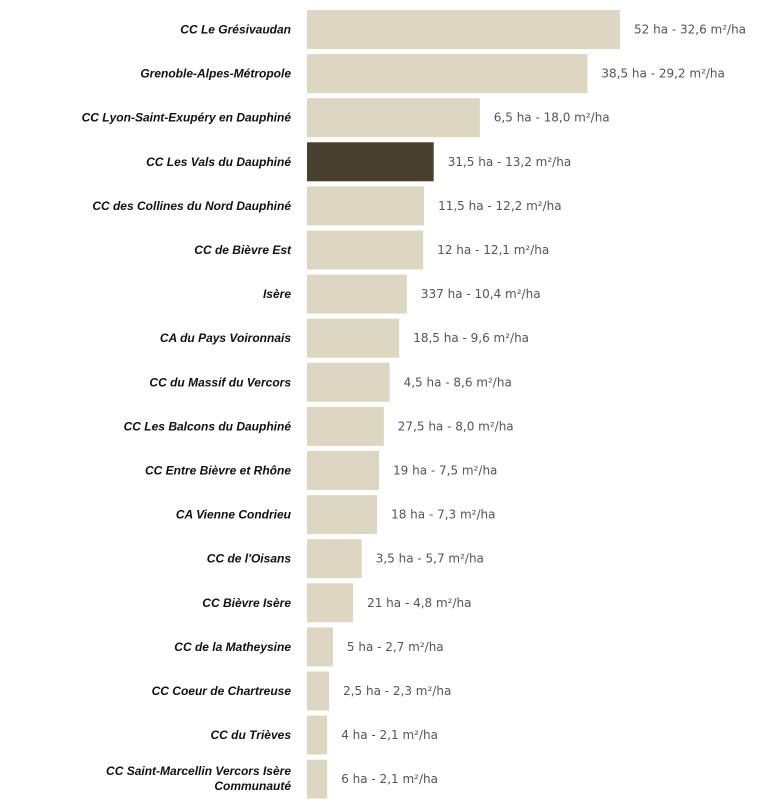 The height and width of the screenshot is (802, 776). I want to click on value-label-5: 12 ha - 12,1 m²/ha, so click(493, 250).